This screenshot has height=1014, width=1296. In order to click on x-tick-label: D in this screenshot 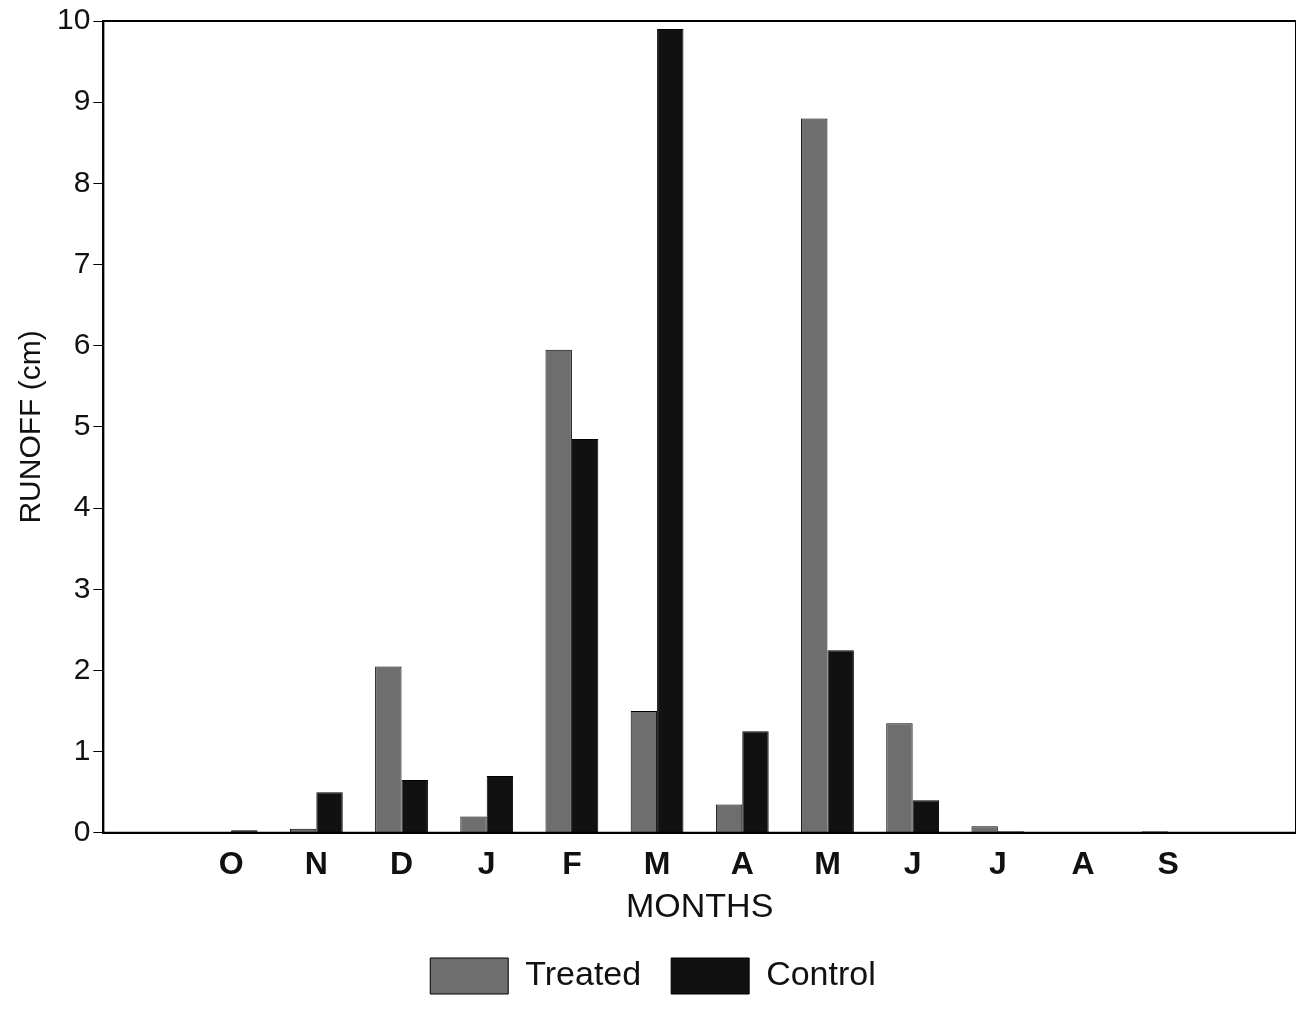, I will do `click(401, 862)`.